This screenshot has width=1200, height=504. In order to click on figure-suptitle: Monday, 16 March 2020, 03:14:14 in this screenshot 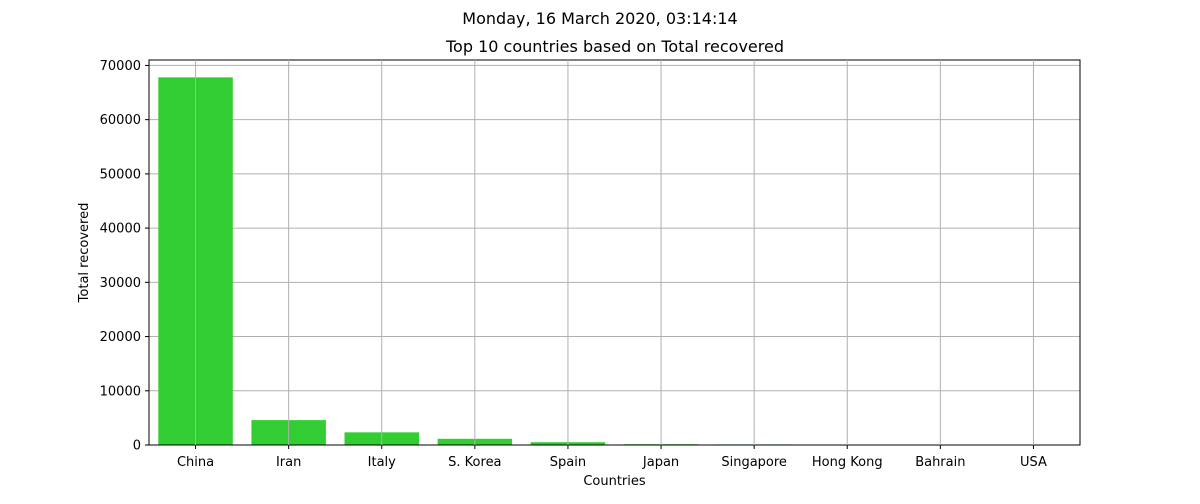, I will do `click(599, 18)`.